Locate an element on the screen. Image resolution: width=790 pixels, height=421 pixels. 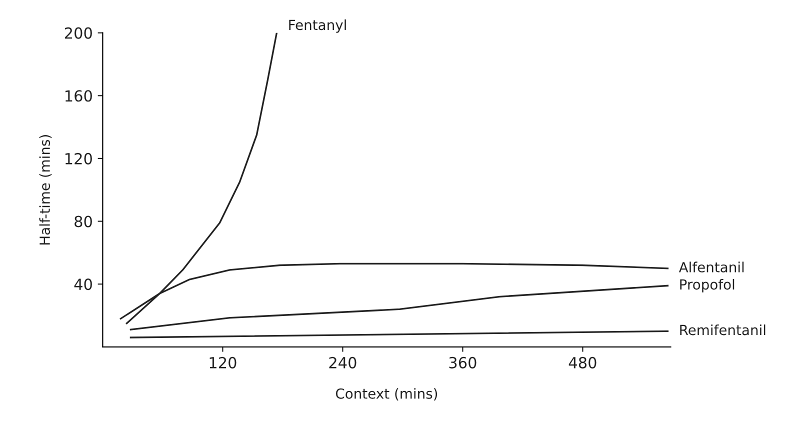
series-label: Propofol is located at coordinates (707, 285).